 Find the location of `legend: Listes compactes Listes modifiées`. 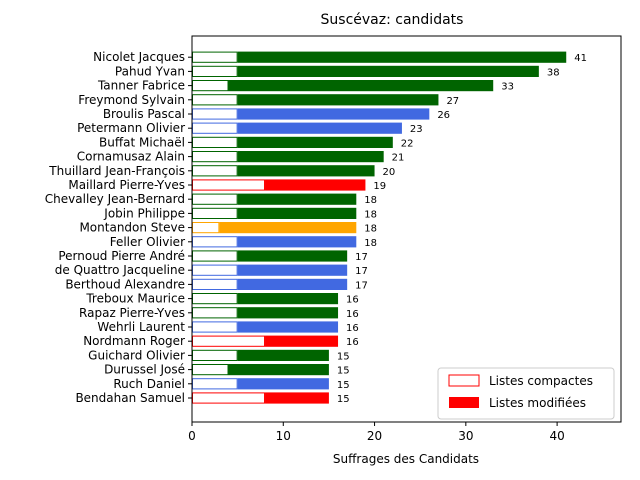

legend: Listes compactes Listes modifiées is located at coordinates (526, 393).